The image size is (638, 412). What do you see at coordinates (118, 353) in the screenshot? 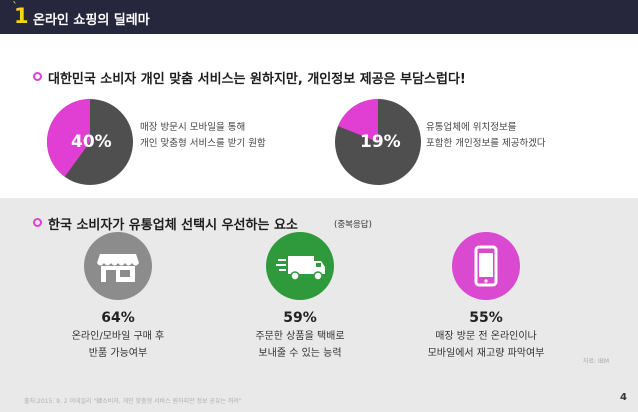
I see `item-description-line: 반품 가능여부` at bounding box center [118, 353].